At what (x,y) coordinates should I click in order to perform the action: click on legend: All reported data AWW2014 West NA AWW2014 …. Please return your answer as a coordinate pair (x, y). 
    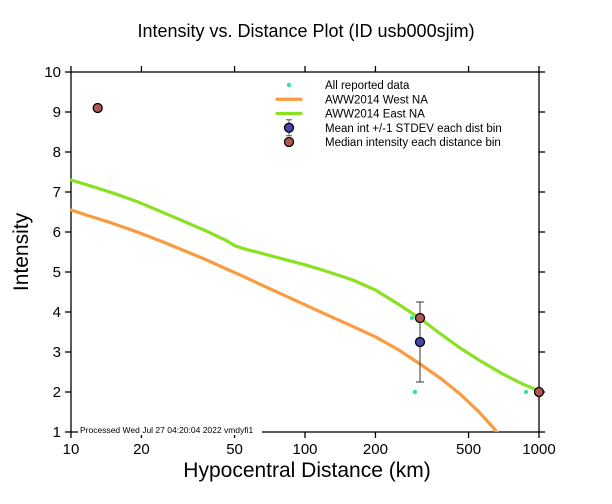
    Looking at the image, I should click on (388, 114).